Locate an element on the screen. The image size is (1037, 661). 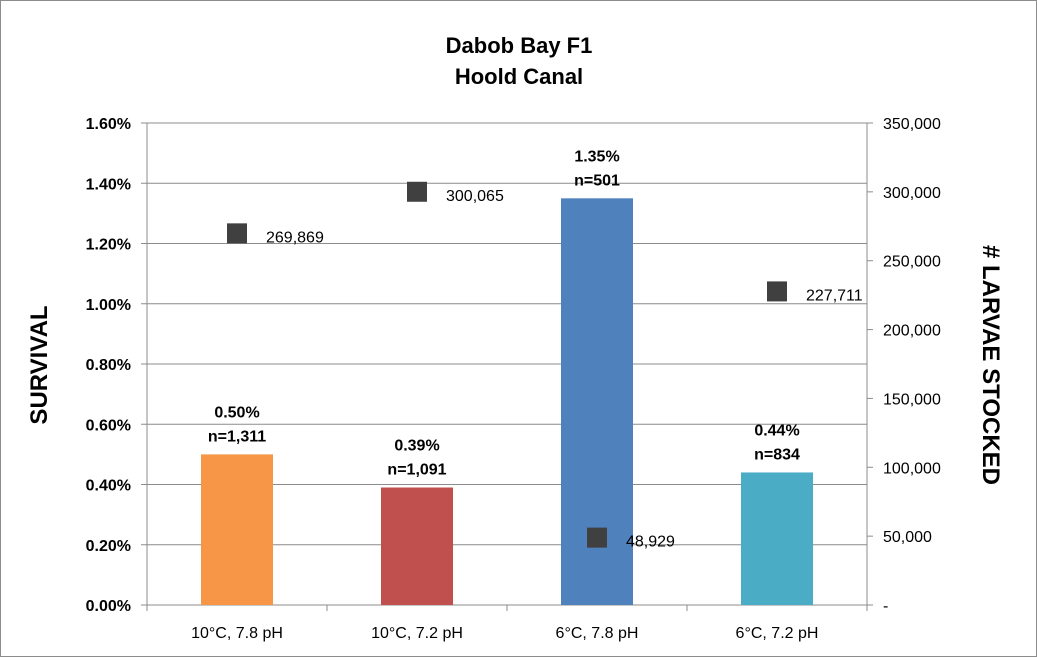
y-tick-label: 1.20% is located at coordinates (108, 245).